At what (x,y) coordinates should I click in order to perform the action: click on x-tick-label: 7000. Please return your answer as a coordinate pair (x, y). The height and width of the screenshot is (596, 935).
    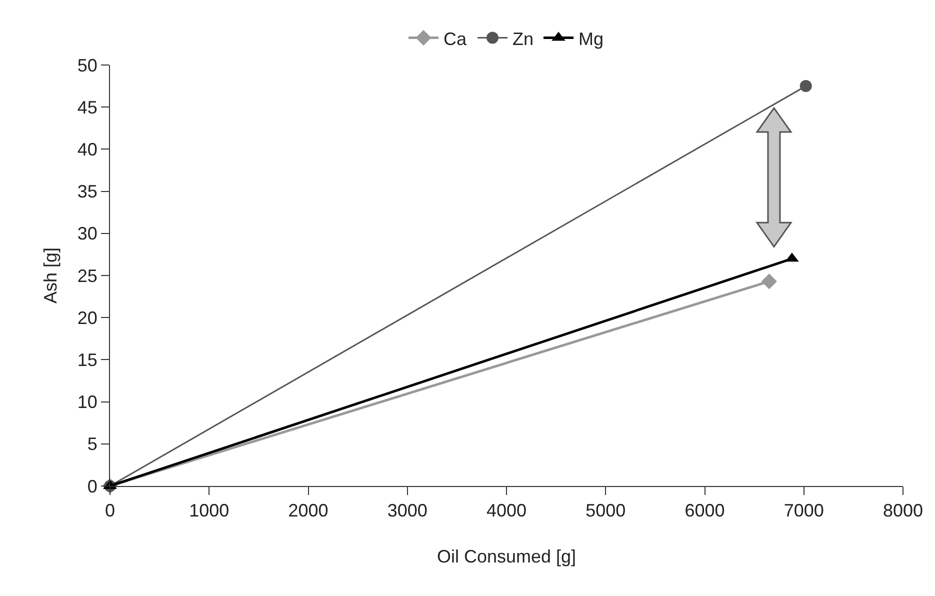
    Looking at the image, I should click on (804, 510).